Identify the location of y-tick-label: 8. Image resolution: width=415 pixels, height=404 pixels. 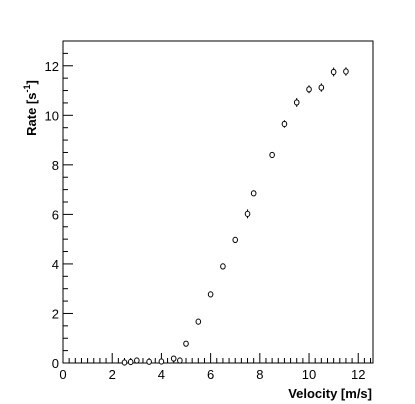
(55, 165).